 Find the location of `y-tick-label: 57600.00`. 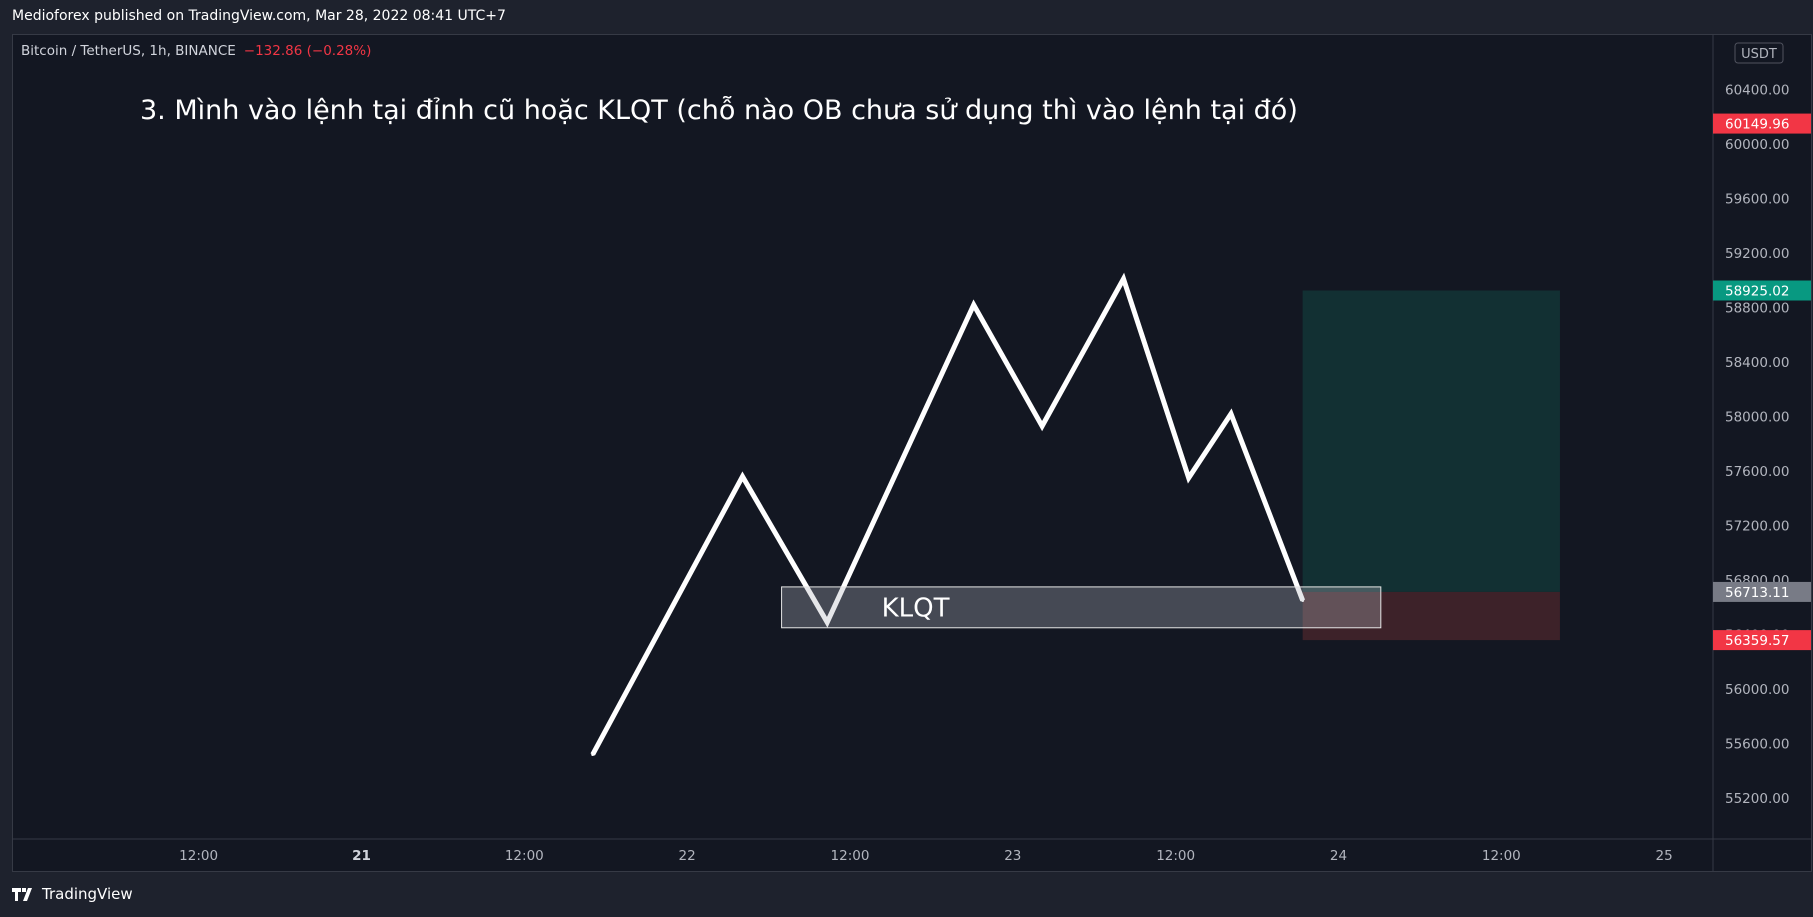

y-tick-label: 57600.00 is located at coordinates (1757, 472).